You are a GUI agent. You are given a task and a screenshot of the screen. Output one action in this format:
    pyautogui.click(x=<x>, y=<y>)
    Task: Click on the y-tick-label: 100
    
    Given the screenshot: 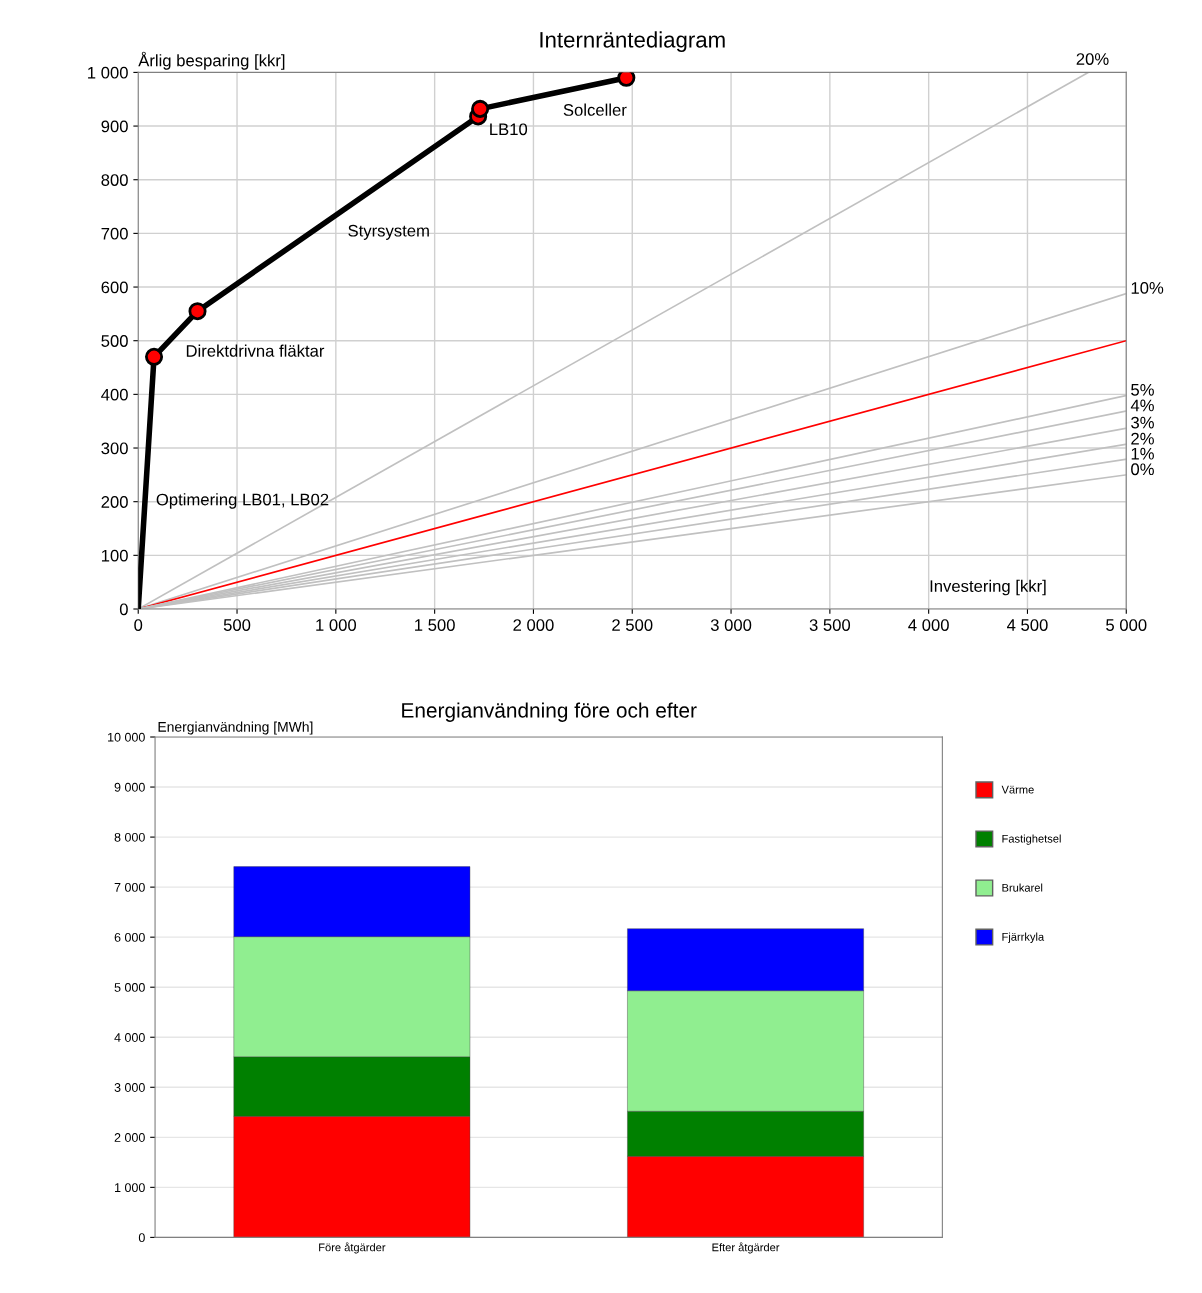 What is the action you would take?
    pyautogui.click(x=114, y=555)
    